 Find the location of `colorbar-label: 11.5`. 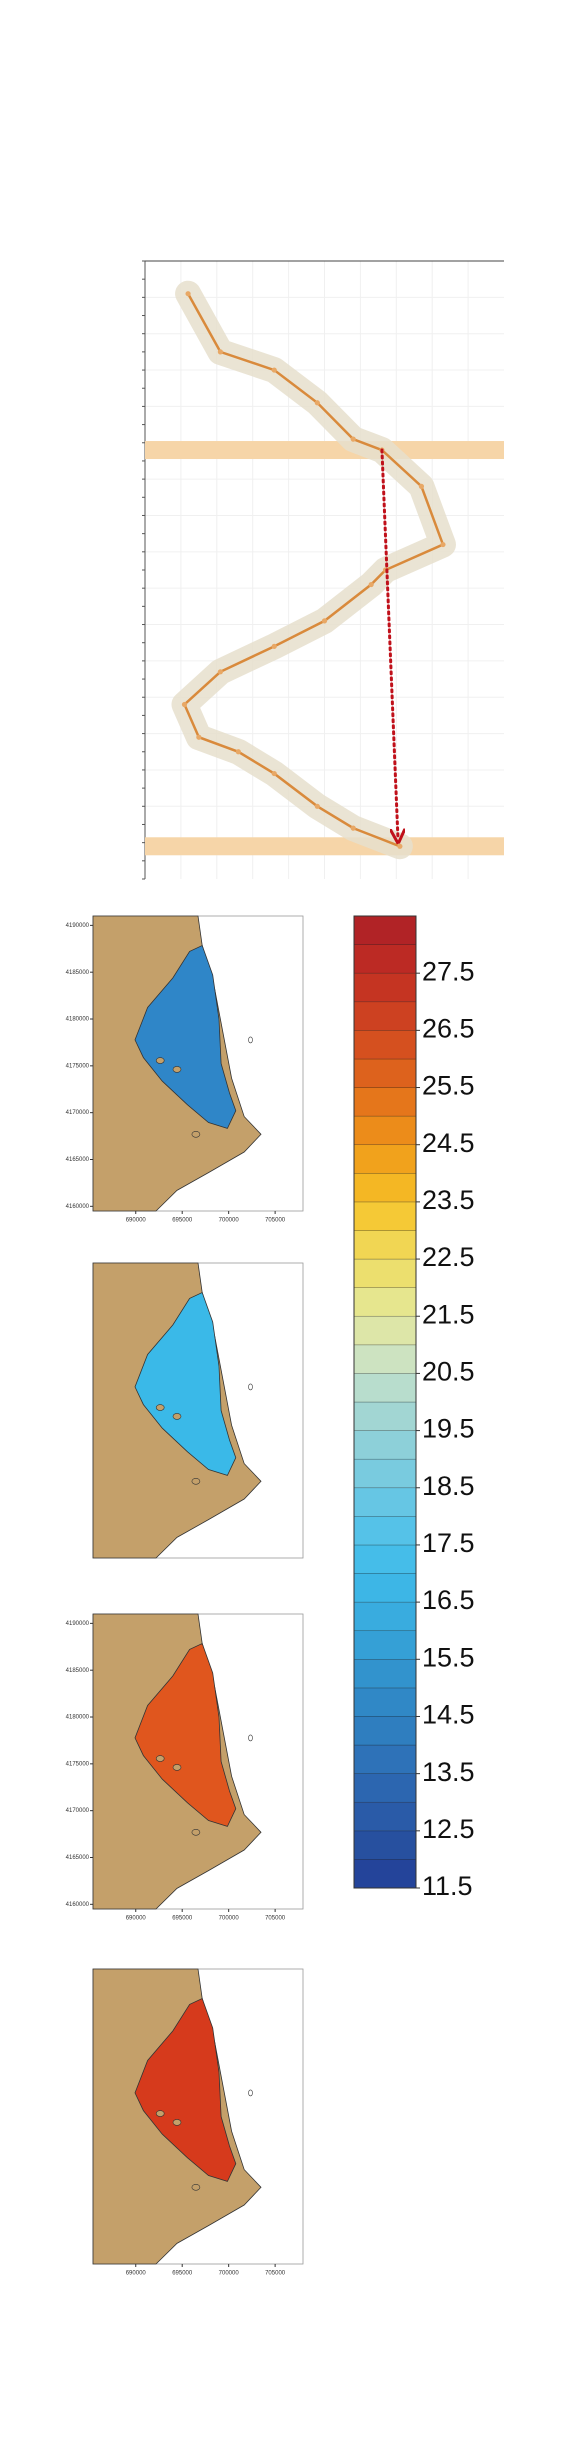

colorbar-label: 11.5 is located at coordinates (447, 1886).